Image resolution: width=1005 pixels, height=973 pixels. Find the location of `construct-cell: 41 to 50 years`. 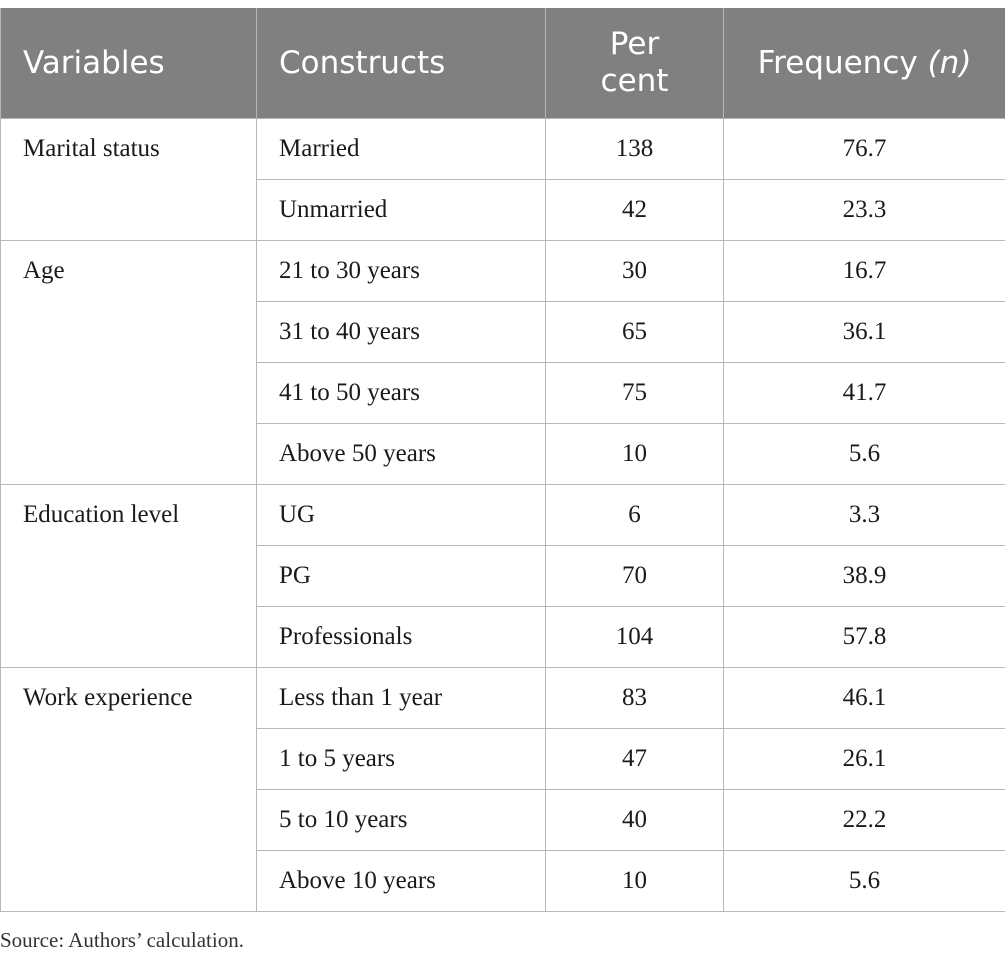

construct-cell: 41 to 50 years is located at coordinates (401, 393).